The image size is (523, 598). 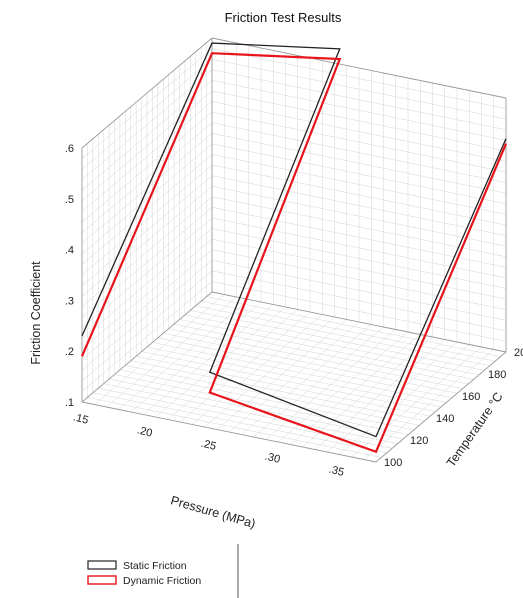 I want to click on z-tick-label: .5, so click(x=69, y=200).